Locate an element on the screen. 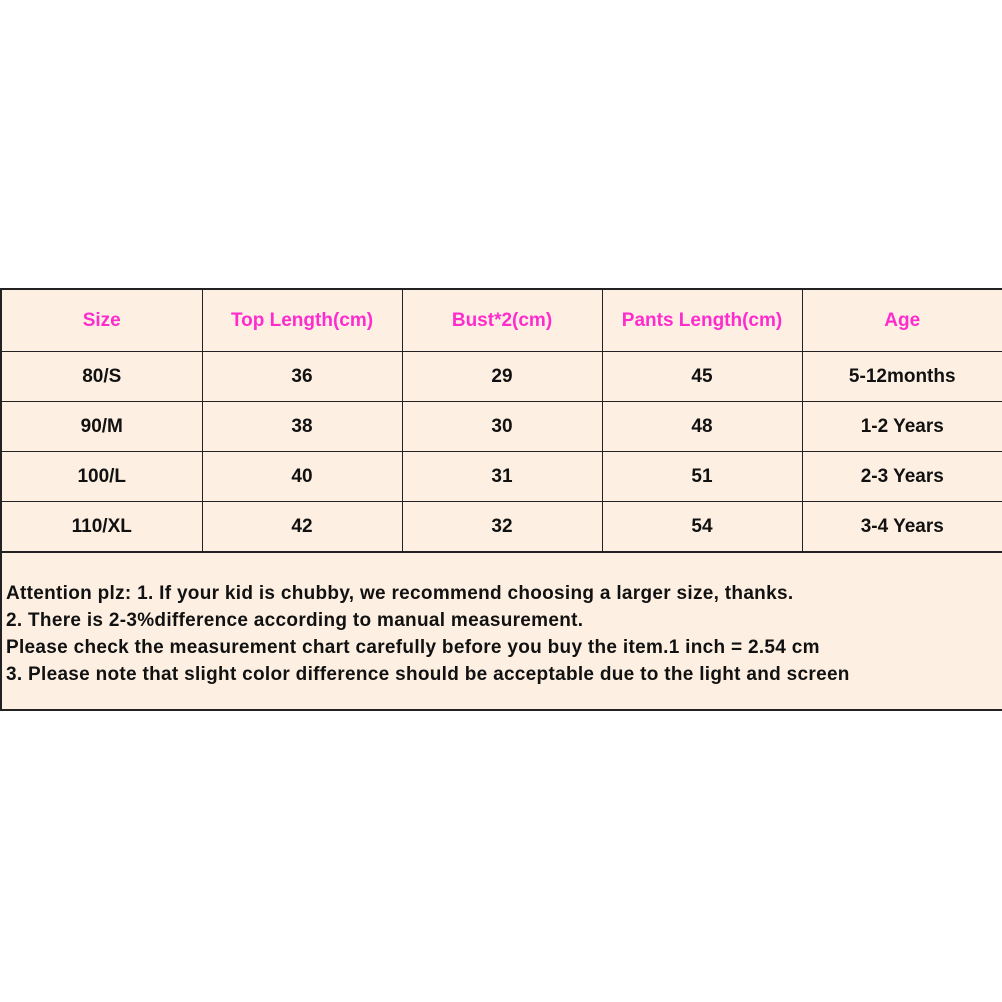 Image resolution: width=1002 pixels, height=1002 pixels. cell-size: 80/S is located at coordinates (102, 376).